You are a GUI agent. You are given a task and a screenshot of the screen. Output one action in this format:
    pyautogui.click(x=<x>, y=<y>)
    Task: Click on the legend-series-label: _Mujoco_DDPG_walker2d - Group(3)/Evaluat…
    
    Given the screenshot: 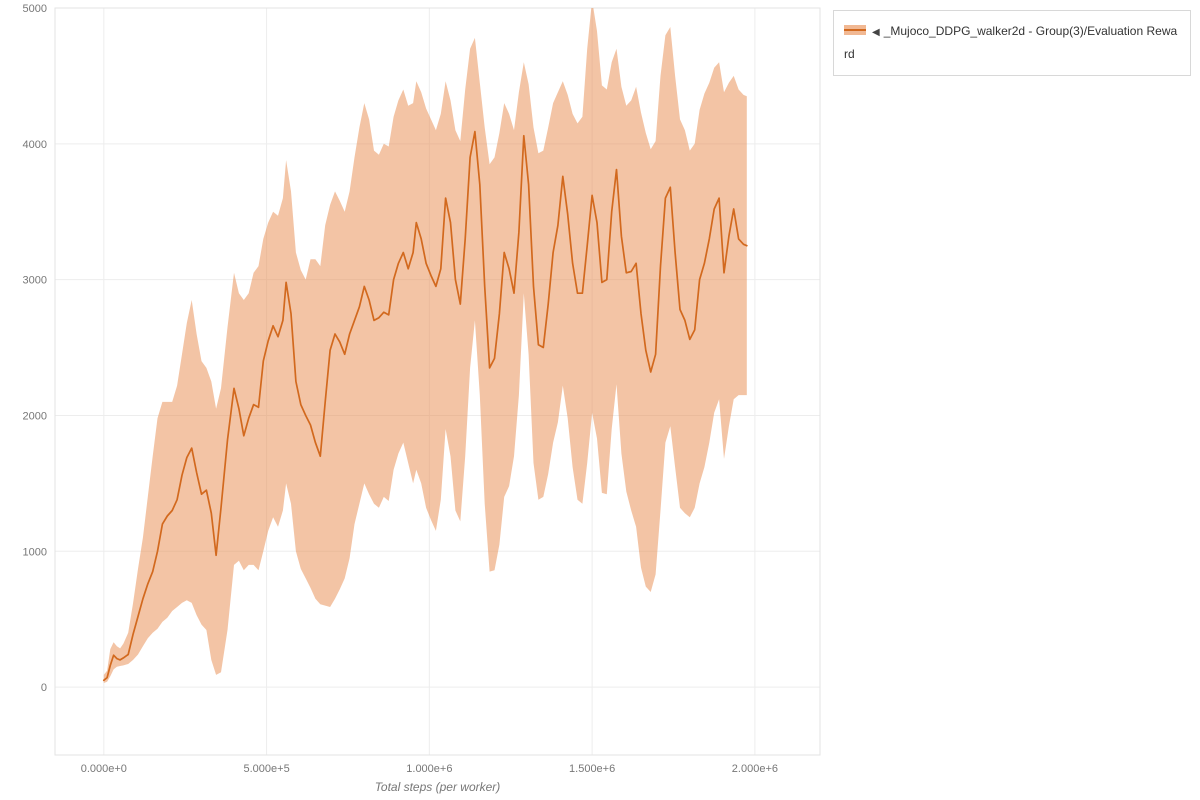 What is the action you would take?
    pyautogui.click(x=1011, y=42)
    